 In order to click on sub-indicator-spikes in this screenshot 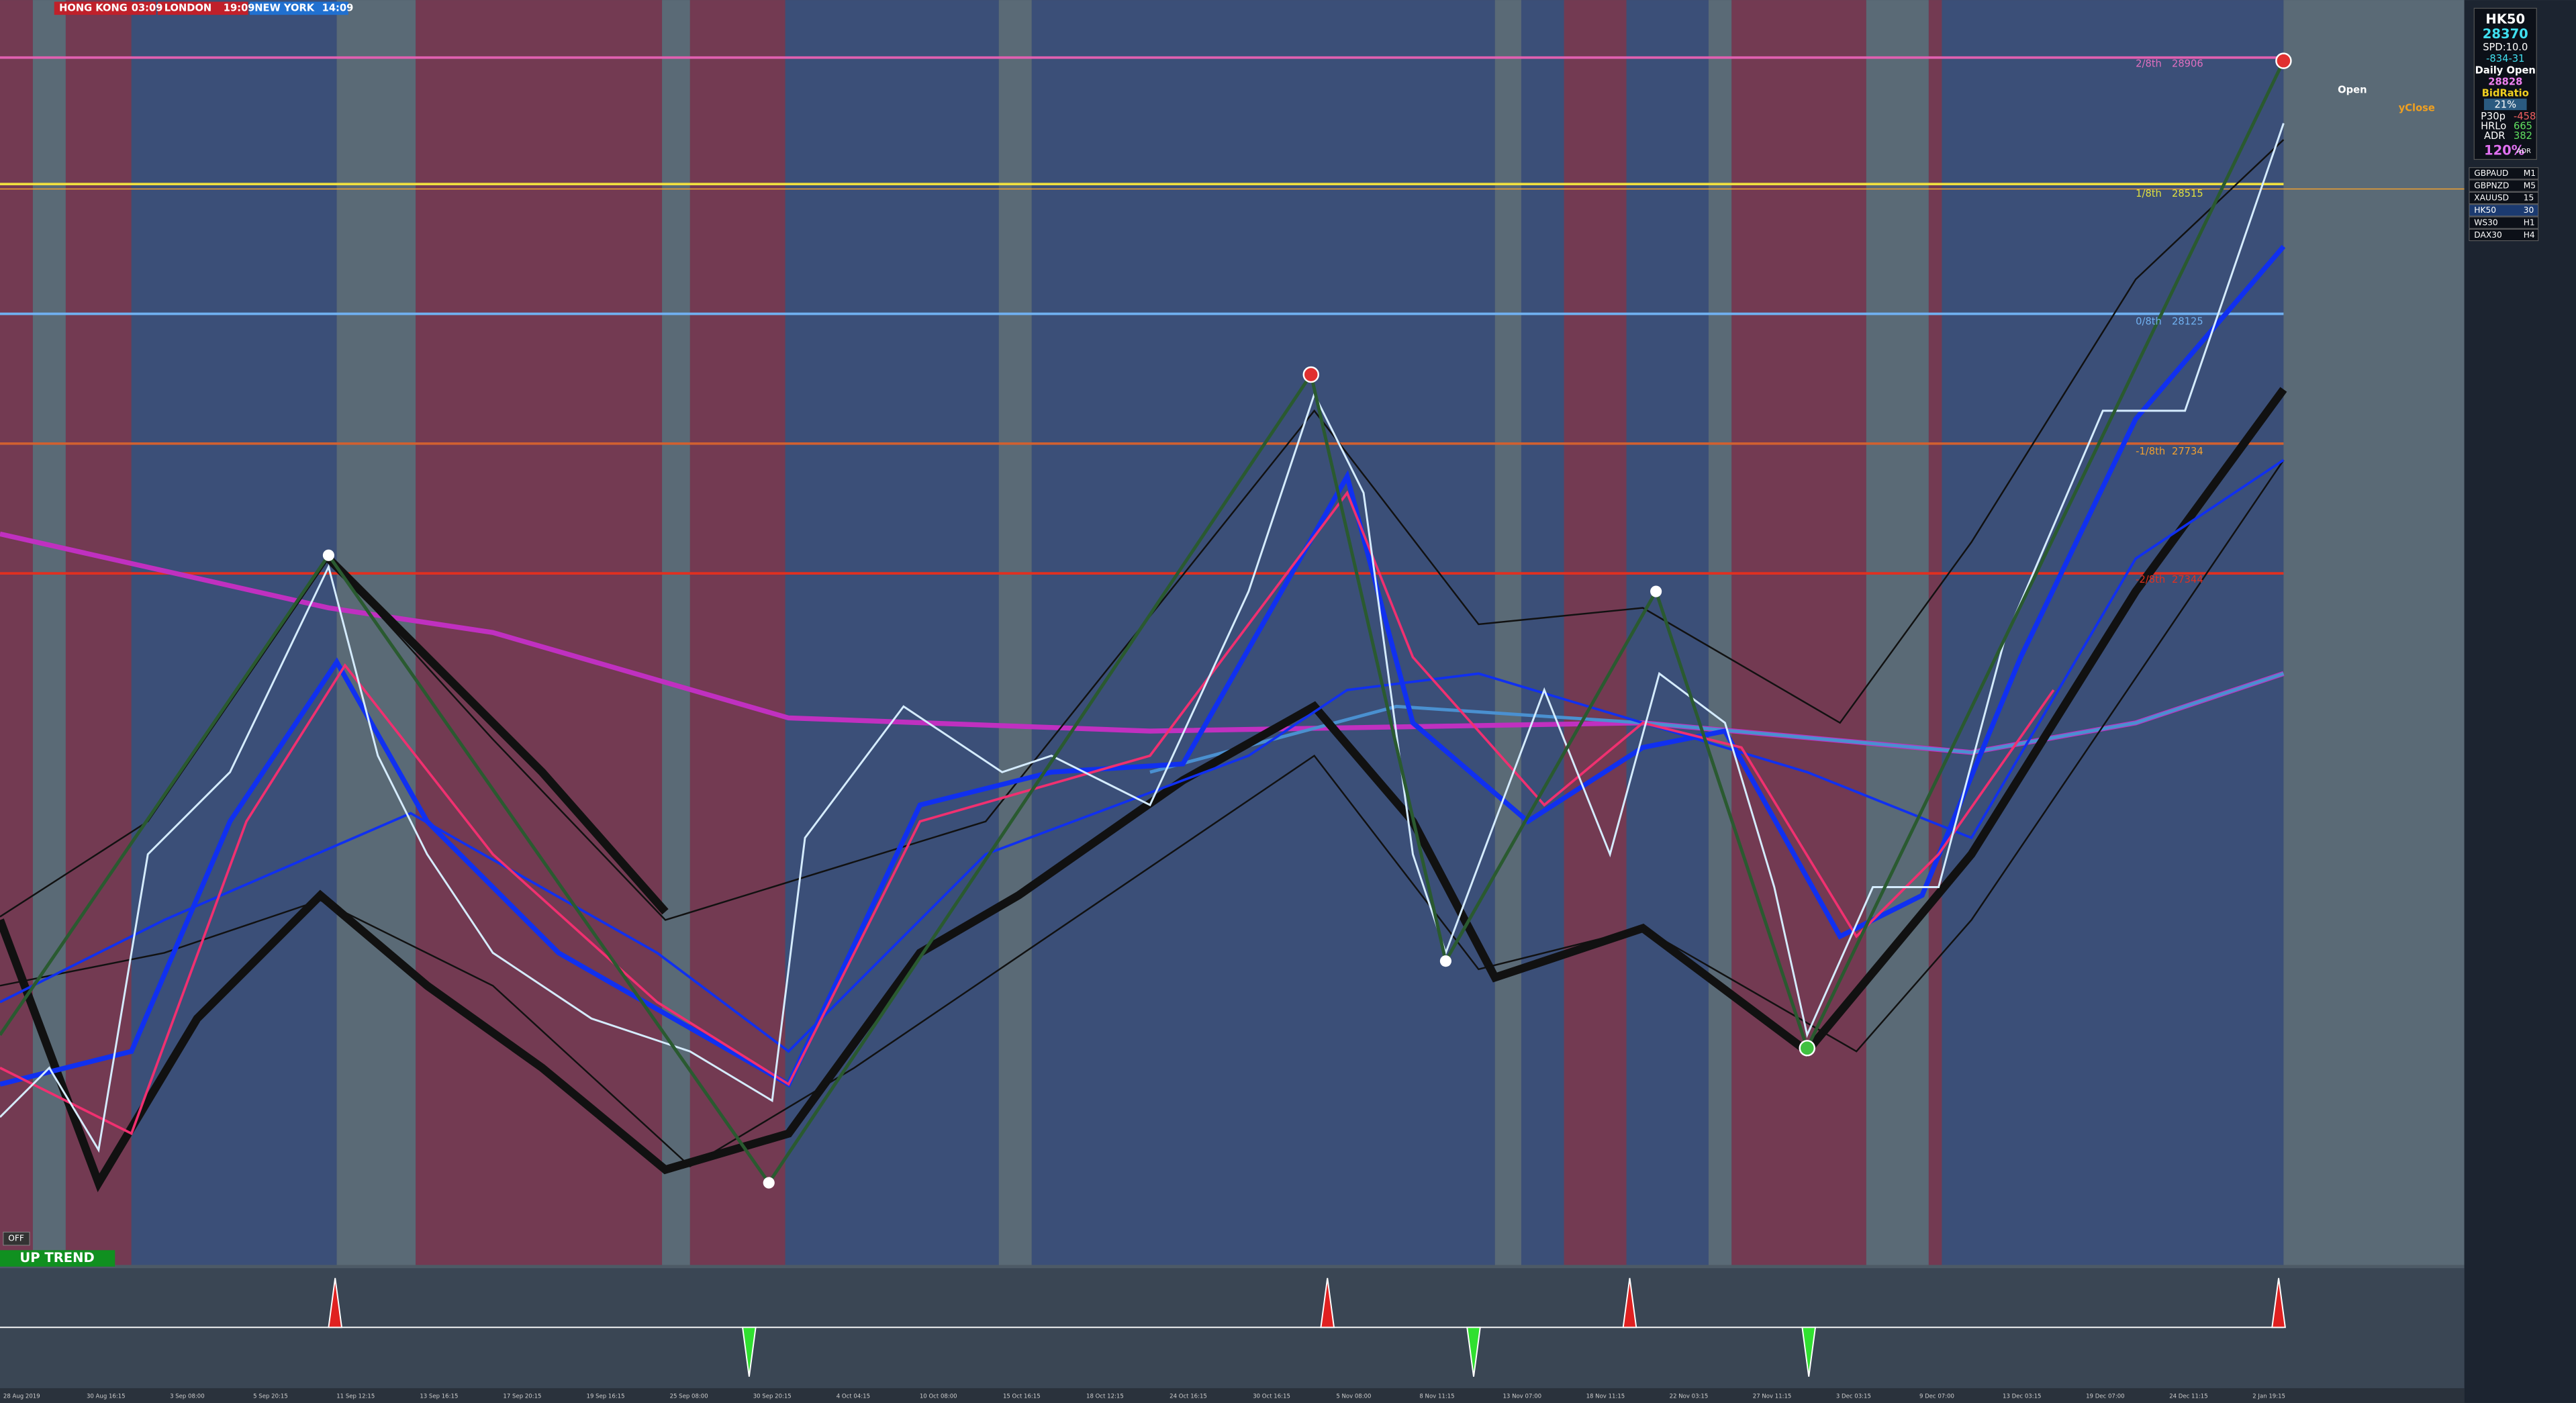, I will do `click(1307, 1327)`.